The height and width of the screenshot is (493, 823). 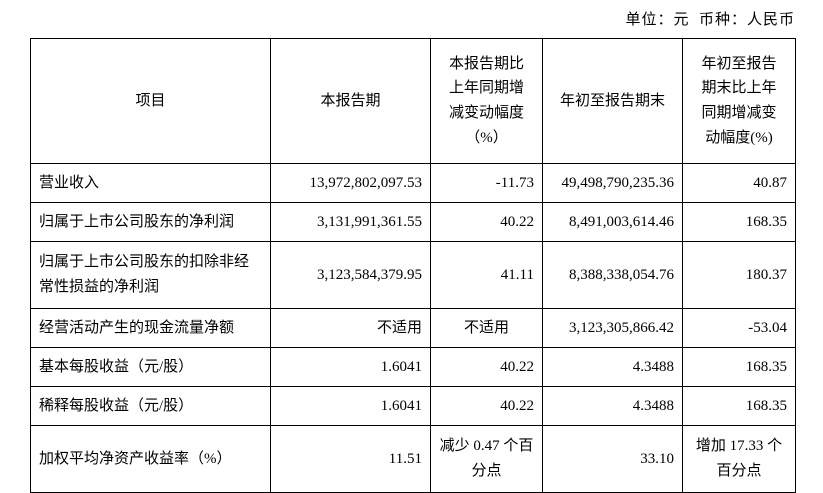 I want to click on table-cell: 增加 17.33 个百分点, so click(x=739, y=459).